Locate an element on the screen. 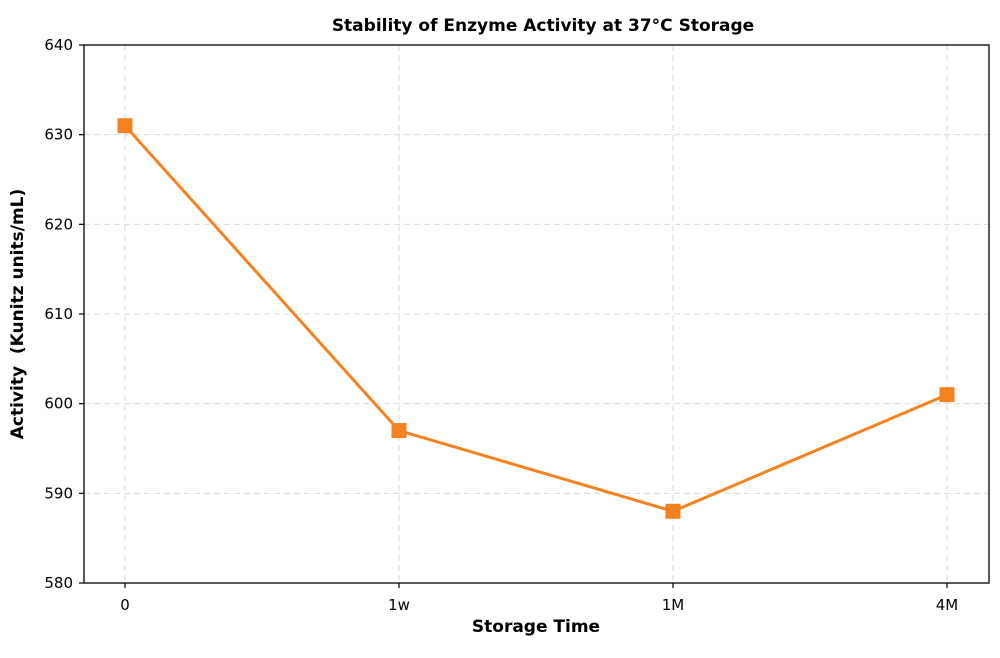 Image resolution: width=1000 pixels, height=658 pixels. x-tick-label: 4M is located at coordinates (947, 605).